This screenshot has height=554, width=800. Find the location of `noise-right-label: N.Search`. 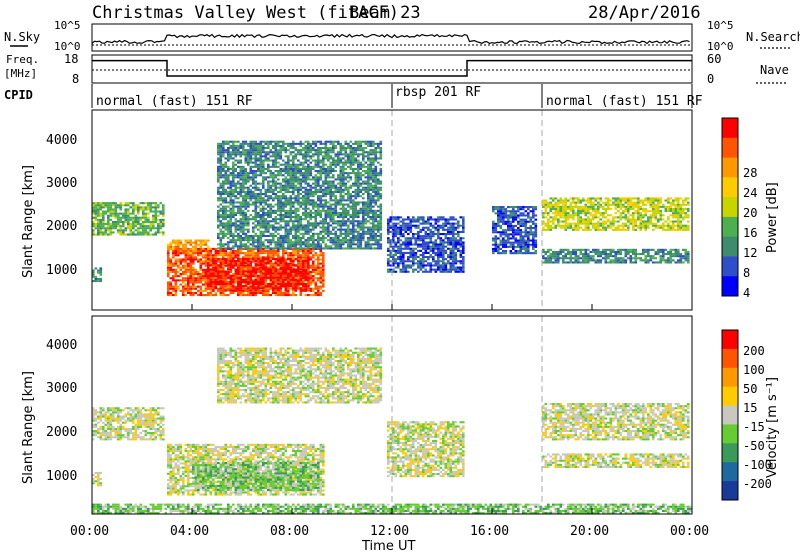

noise-right-label: N.Search is located at coordinates (773, 37).